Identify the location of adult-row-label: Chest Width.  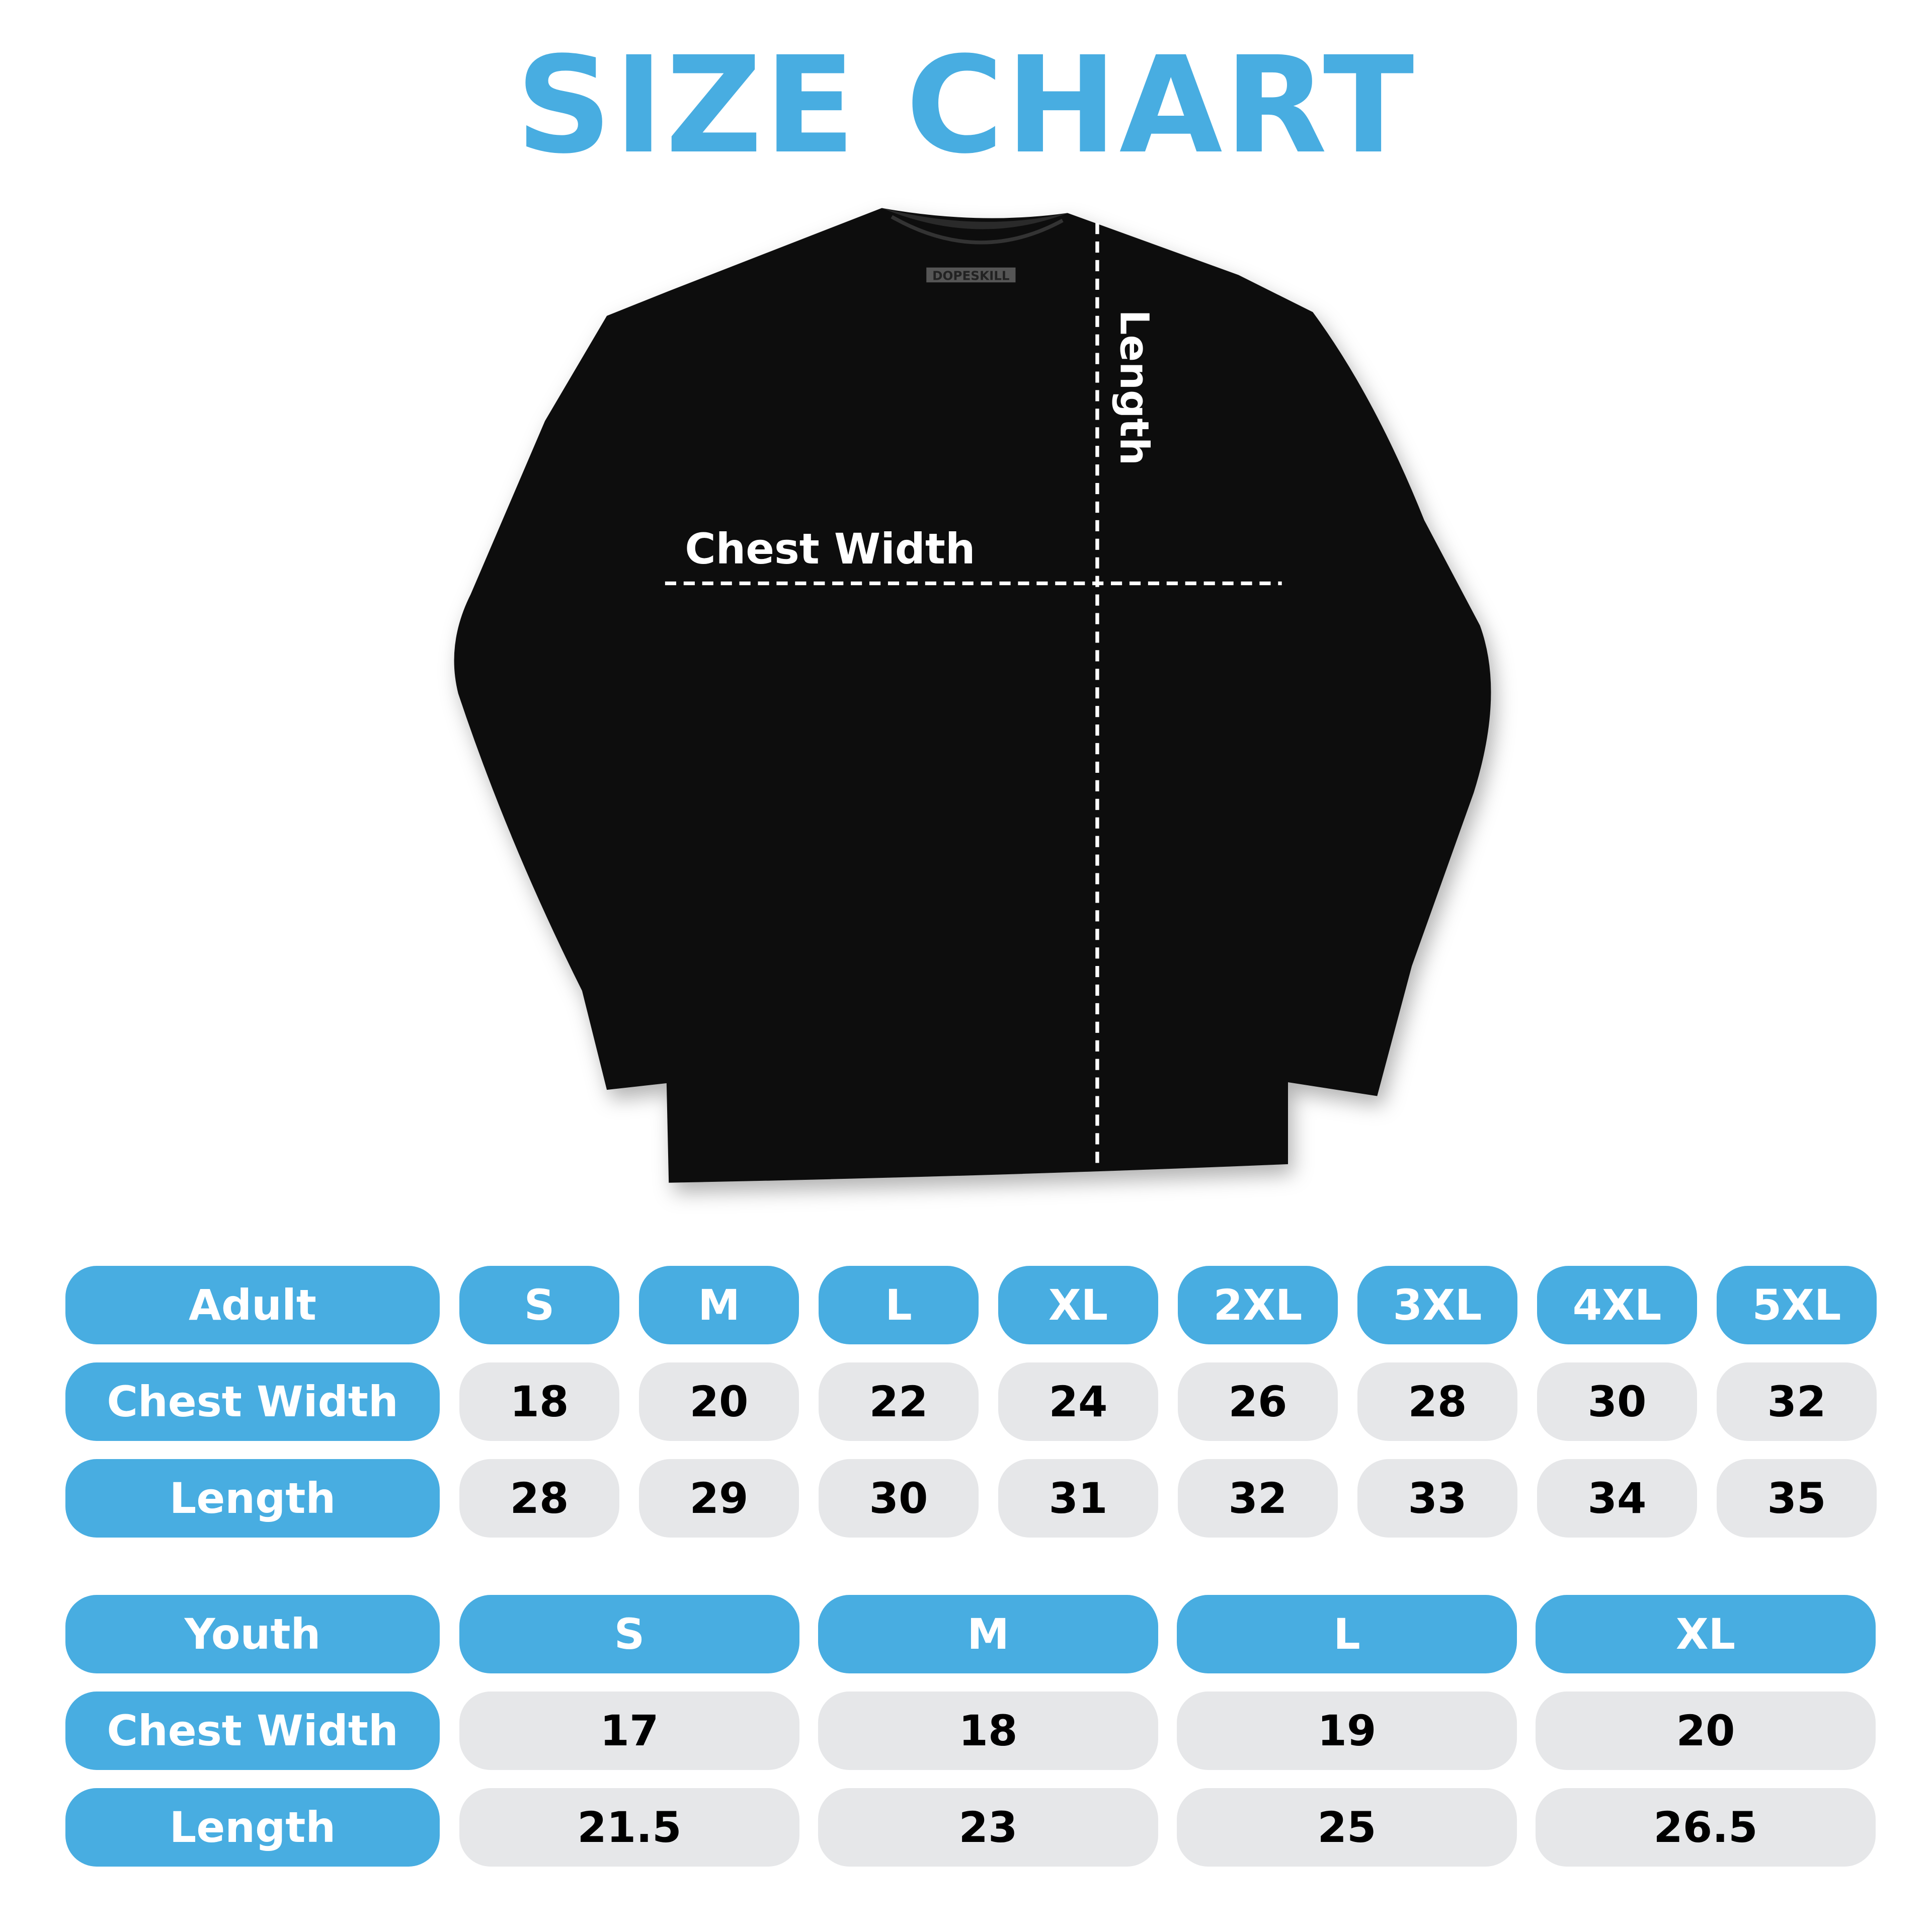
(253, 1401).